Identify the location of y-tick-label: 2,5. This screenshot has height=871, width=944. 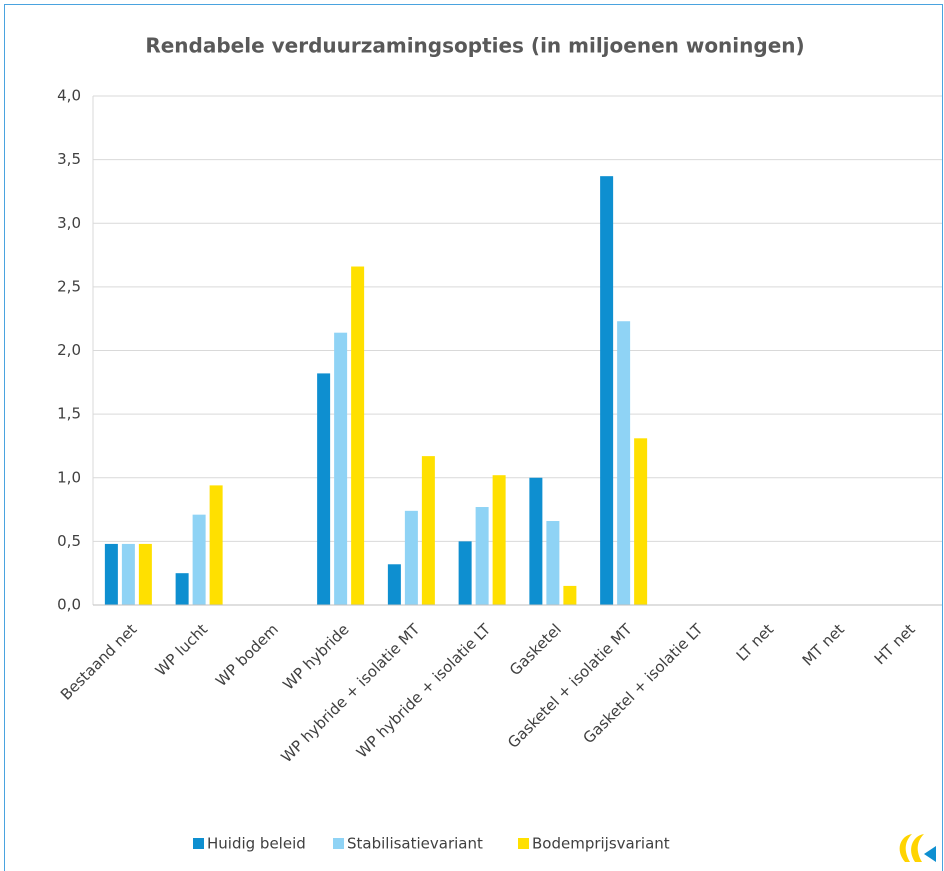
(69, 286).